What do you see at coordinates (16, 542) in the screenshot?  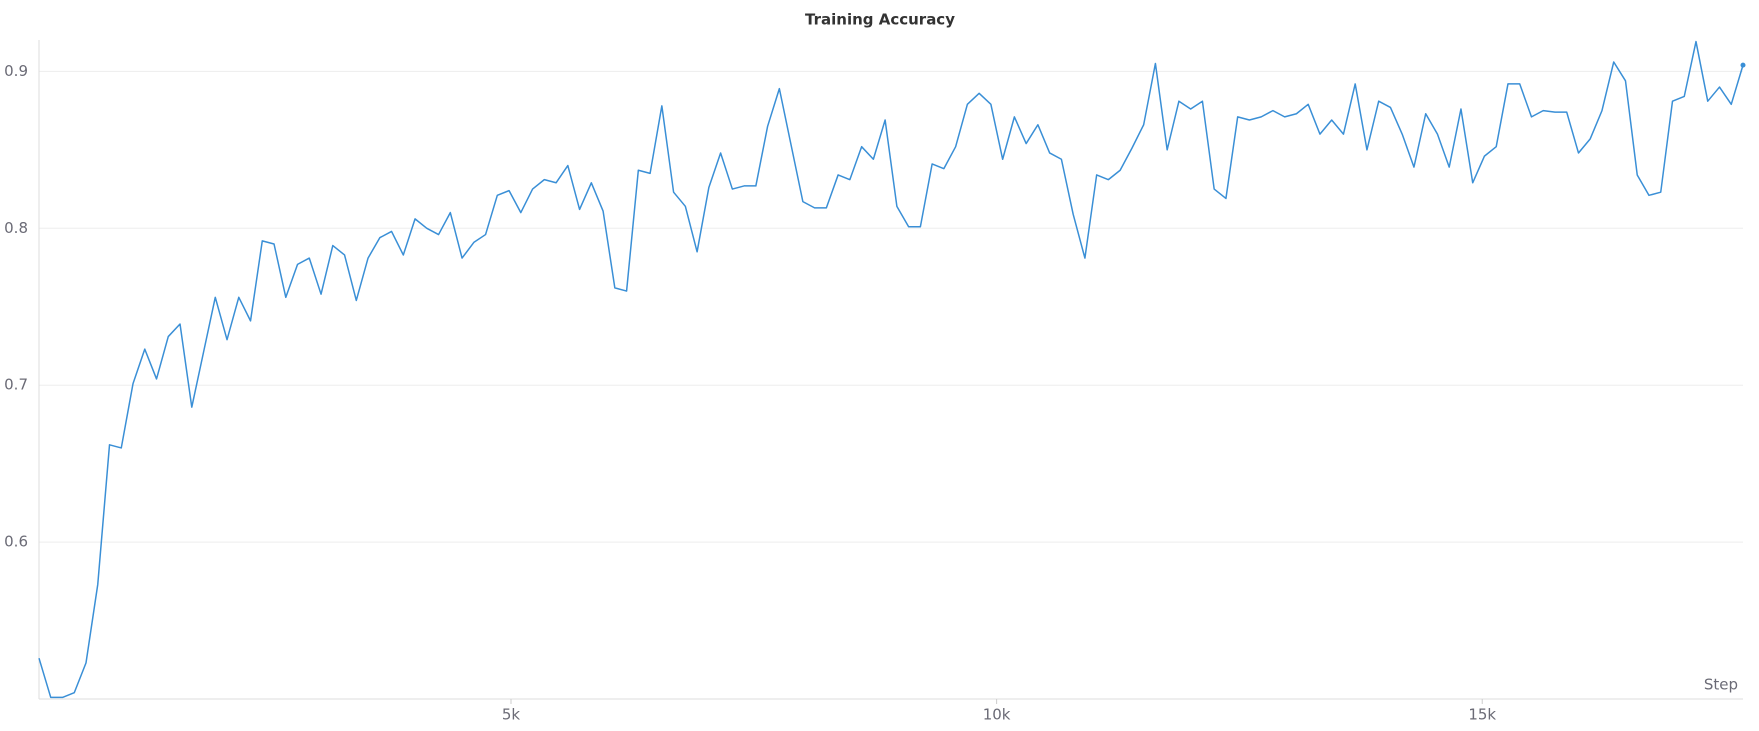 I see `y-tick-label: 0.6` at bounding box center [16, 542].